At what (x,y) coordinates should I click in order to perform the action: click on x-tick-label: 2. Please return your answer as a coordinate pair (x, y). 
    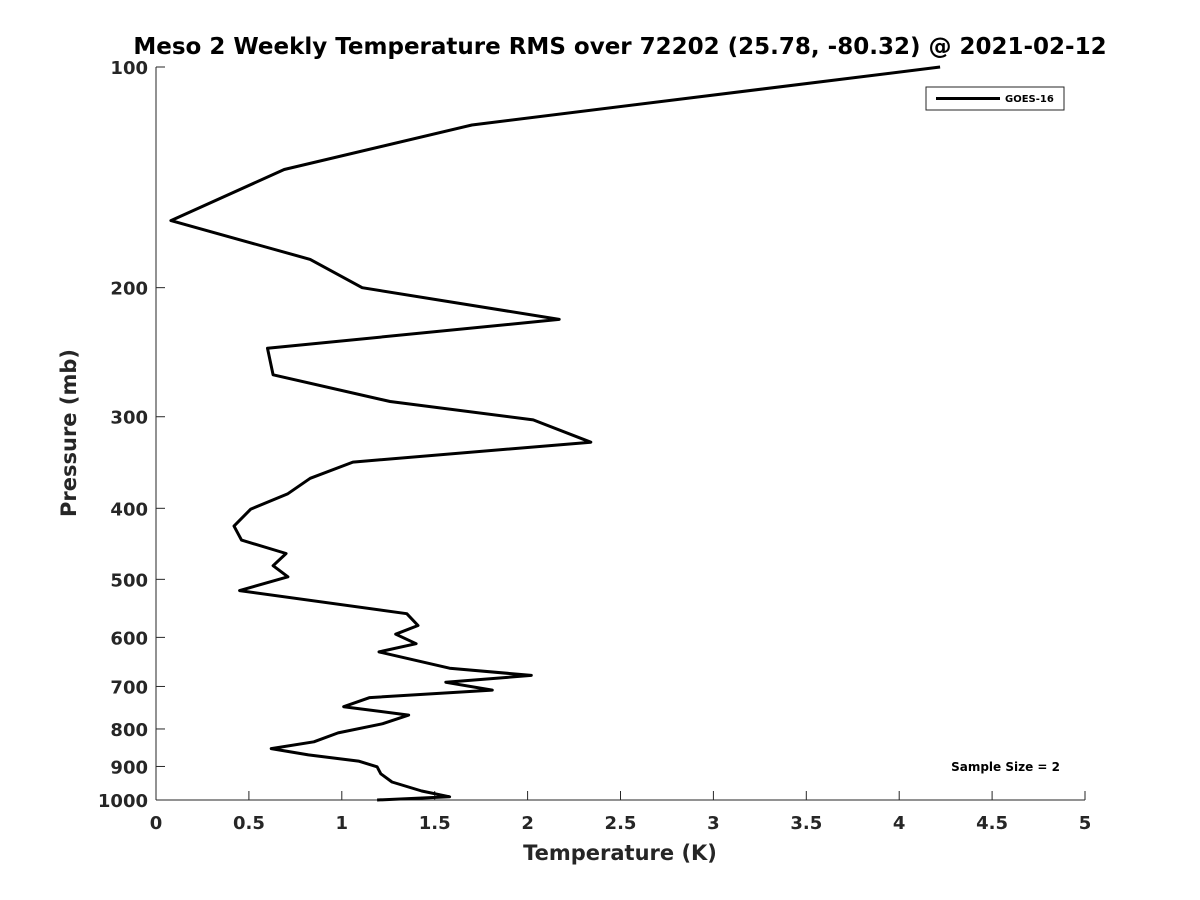
    Looking at the image, I should click on (527, 823).